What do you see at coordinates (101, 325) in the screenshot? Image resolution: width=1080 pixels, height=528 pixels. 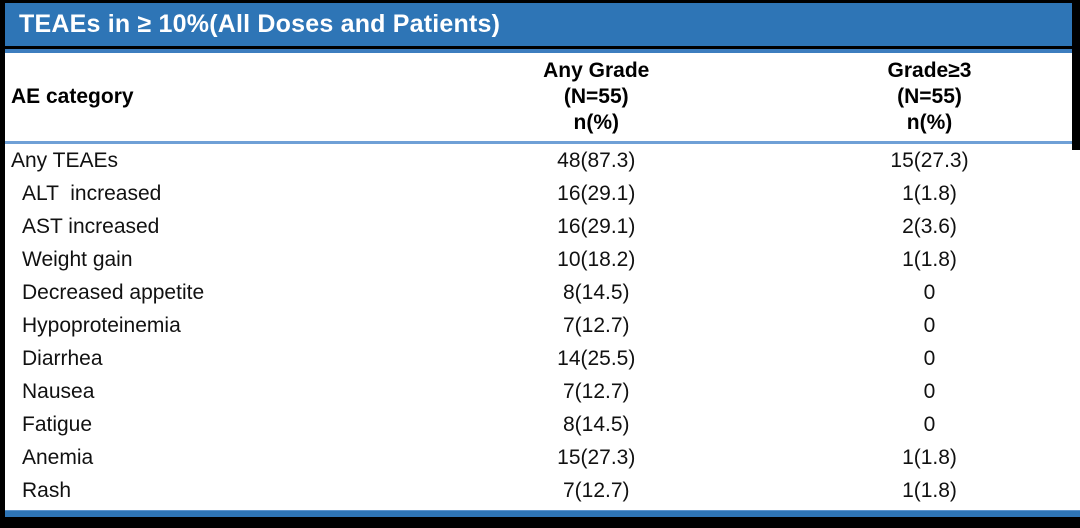 I see `ae-category-cell: Hypoproteinemia` at bounding box center [101, 325].